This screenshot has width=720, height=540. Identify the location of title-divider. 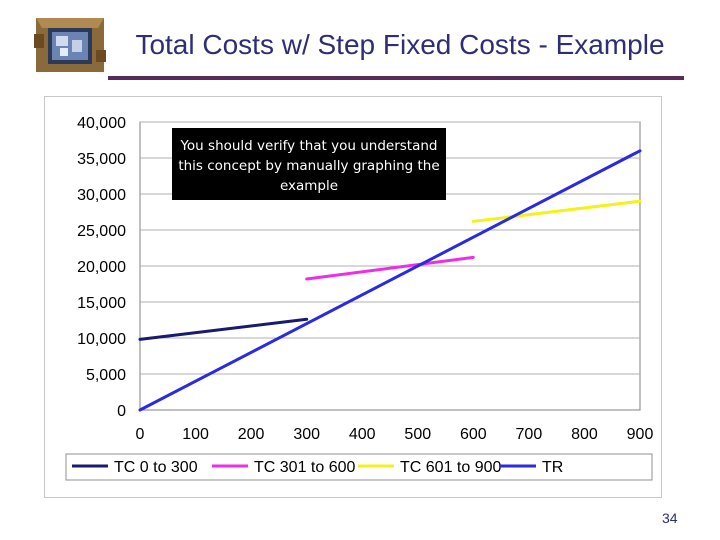
(396, 78).